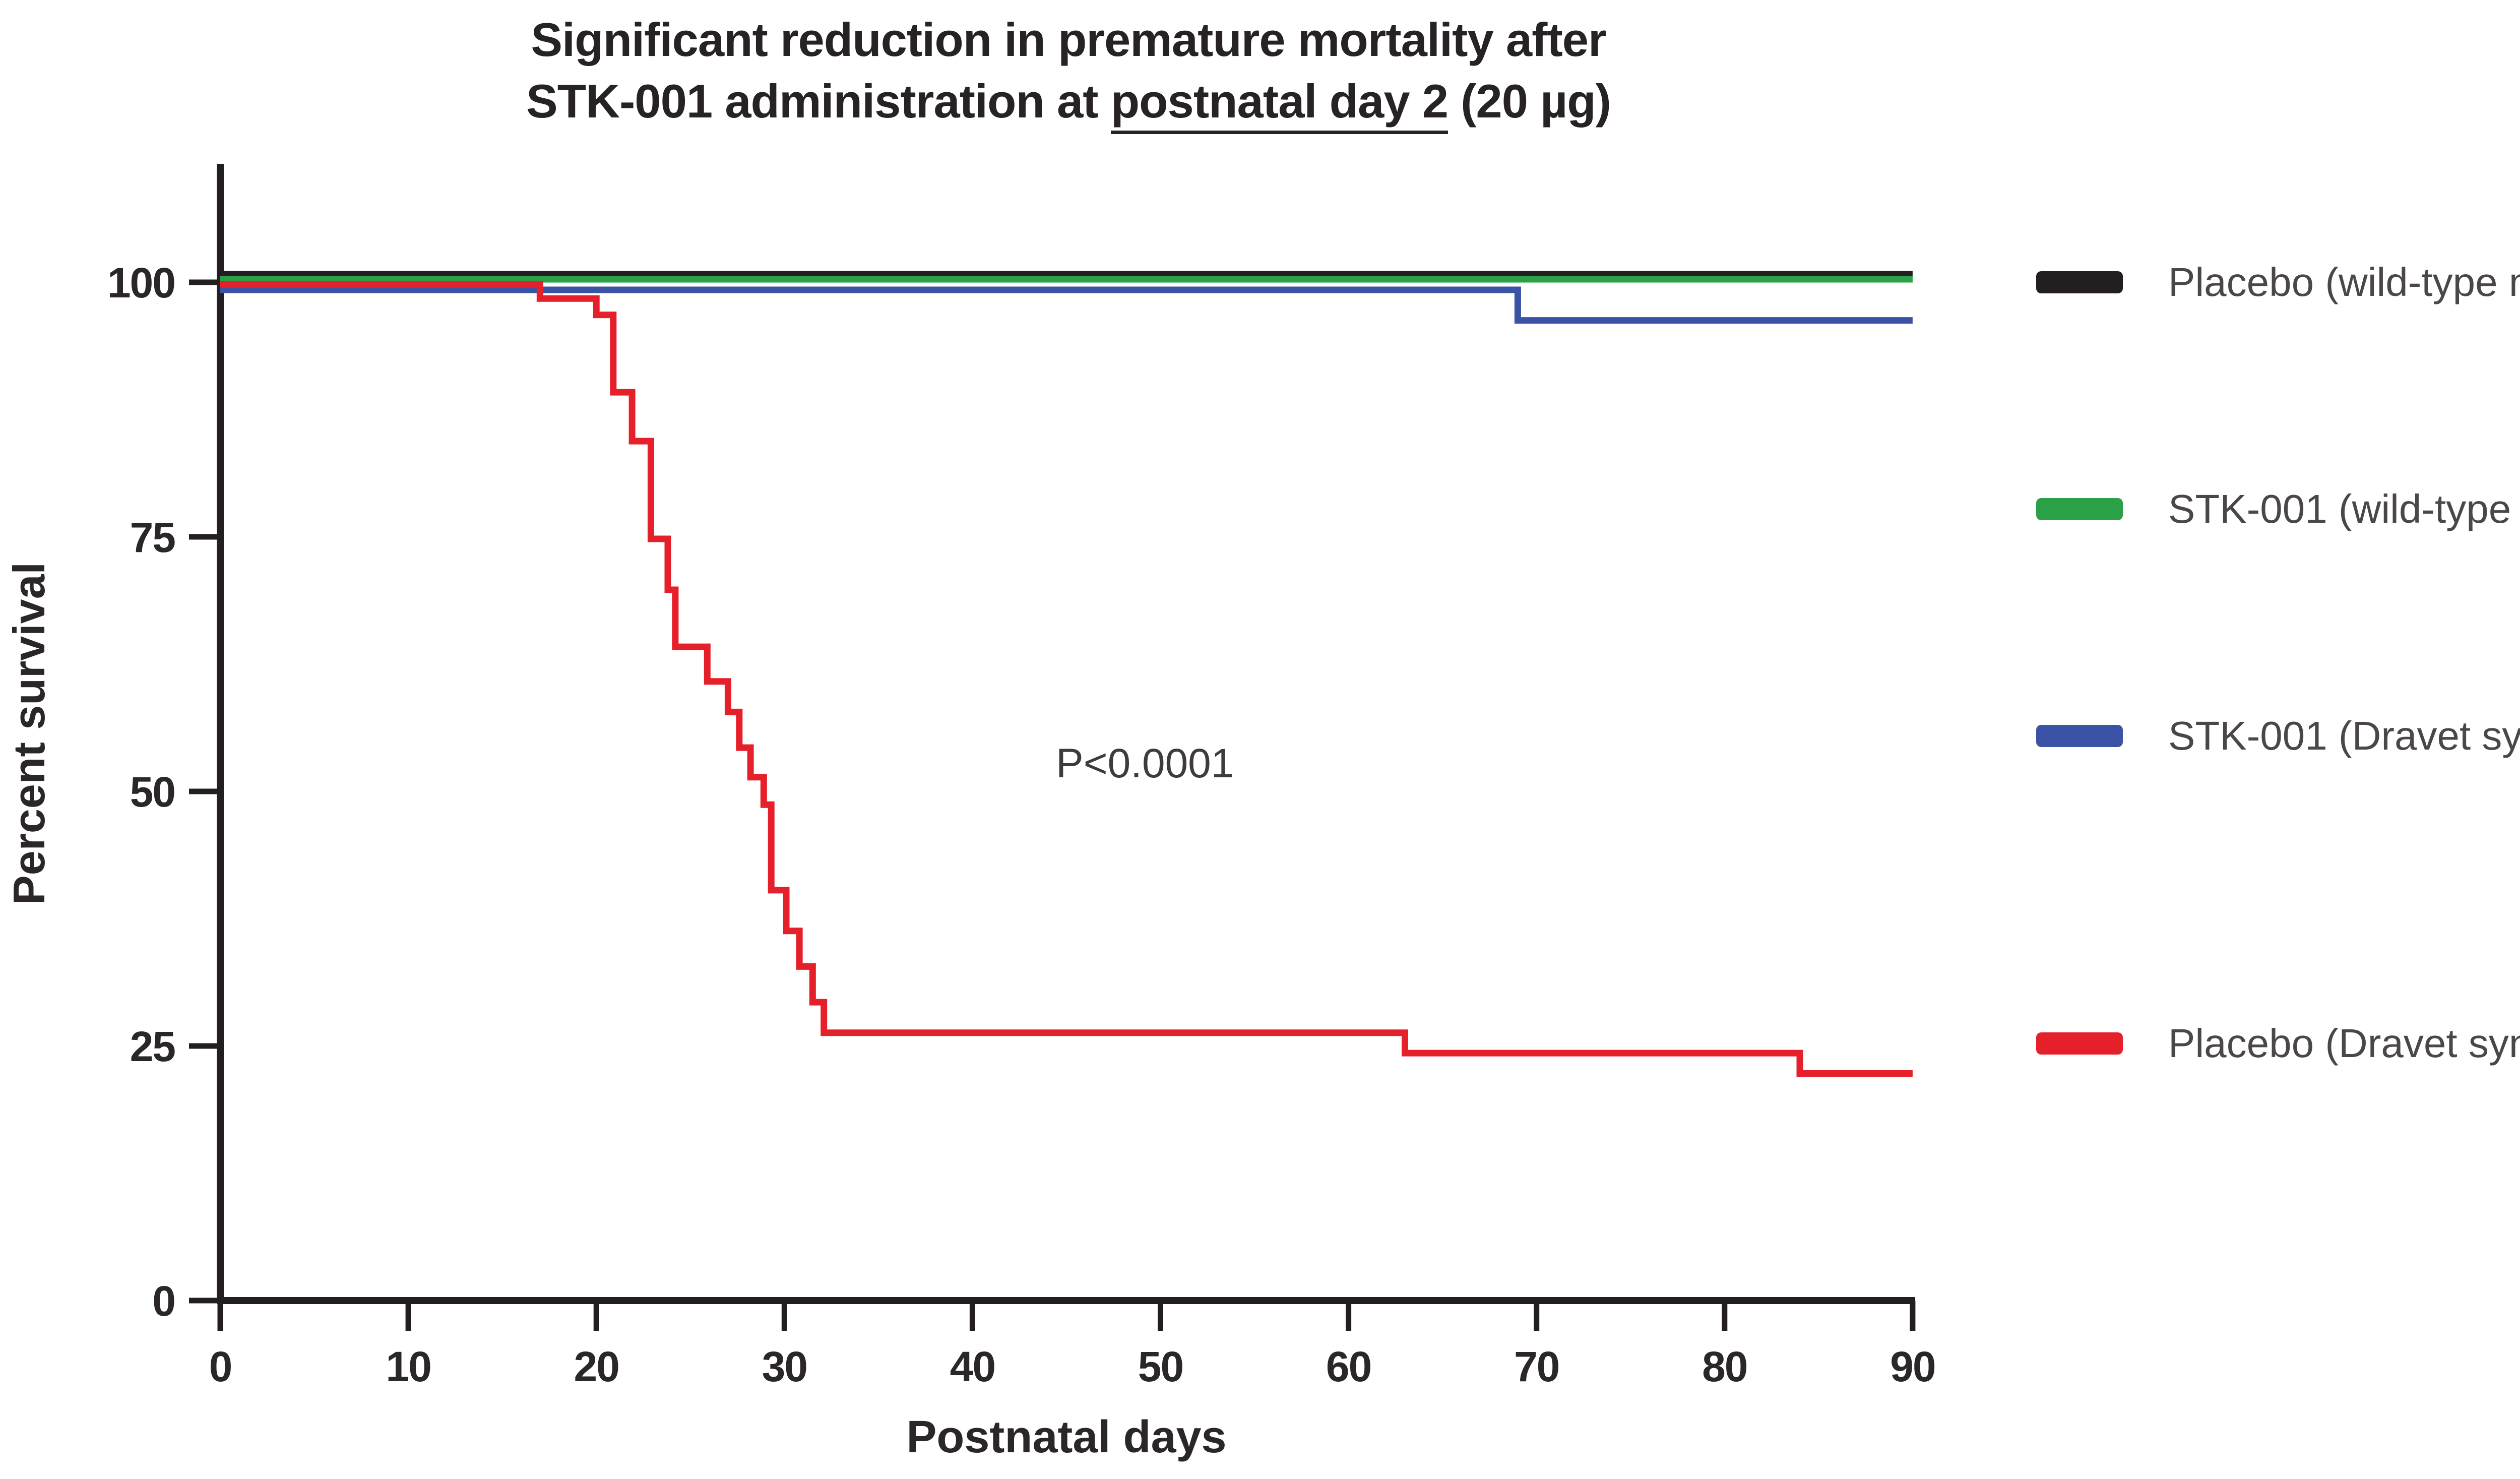 This screenshot has width=2520, height=1479. Describe the element at coordinates (2344, 282) in the screenshot. I see `legend-label: Placebo (wild-type mice)` at that location.